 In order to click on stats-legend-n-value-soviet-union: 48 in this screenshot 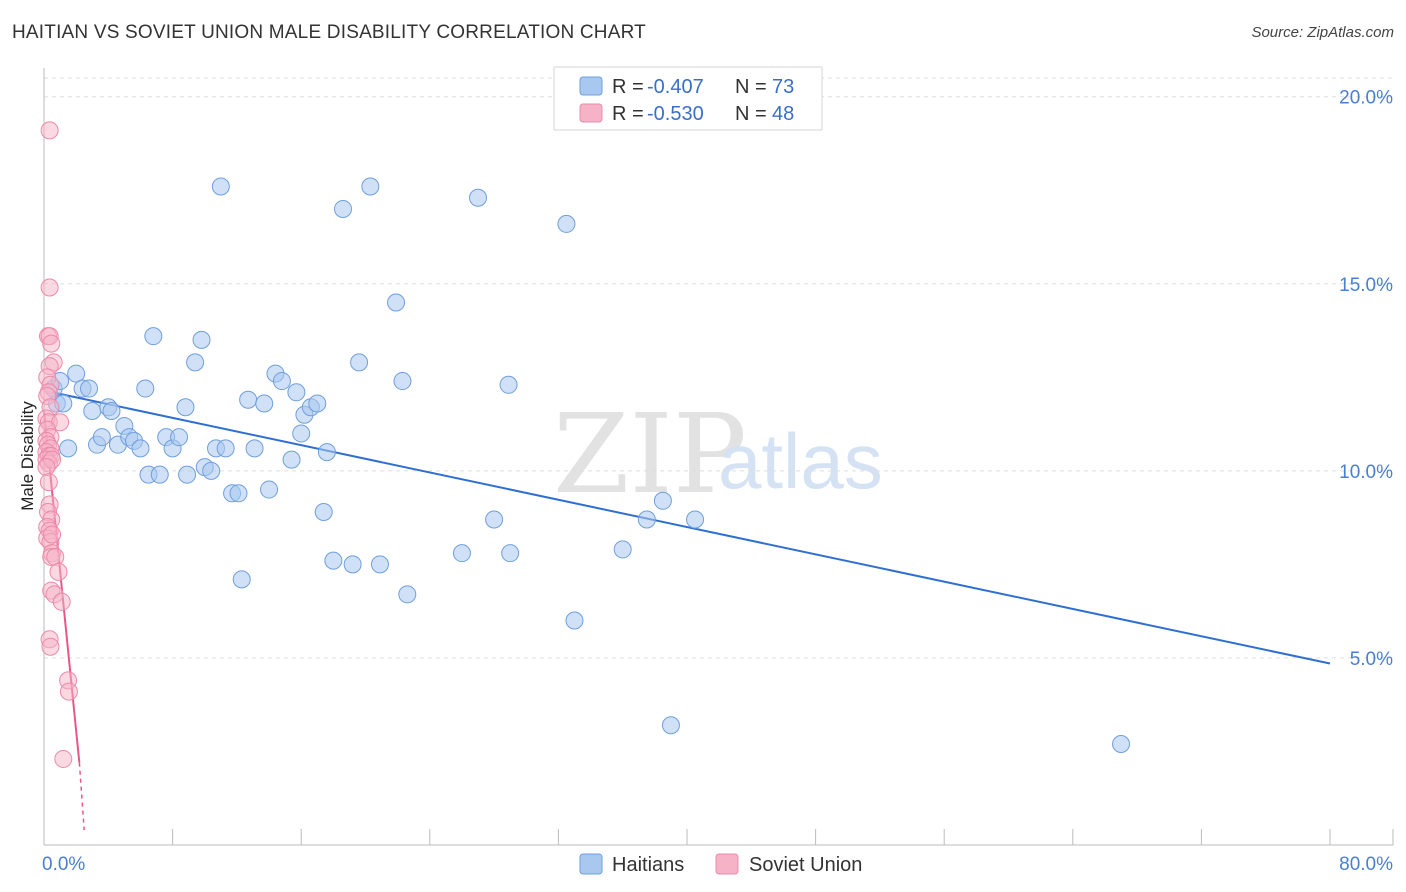, I will do `click(783, 114)`.